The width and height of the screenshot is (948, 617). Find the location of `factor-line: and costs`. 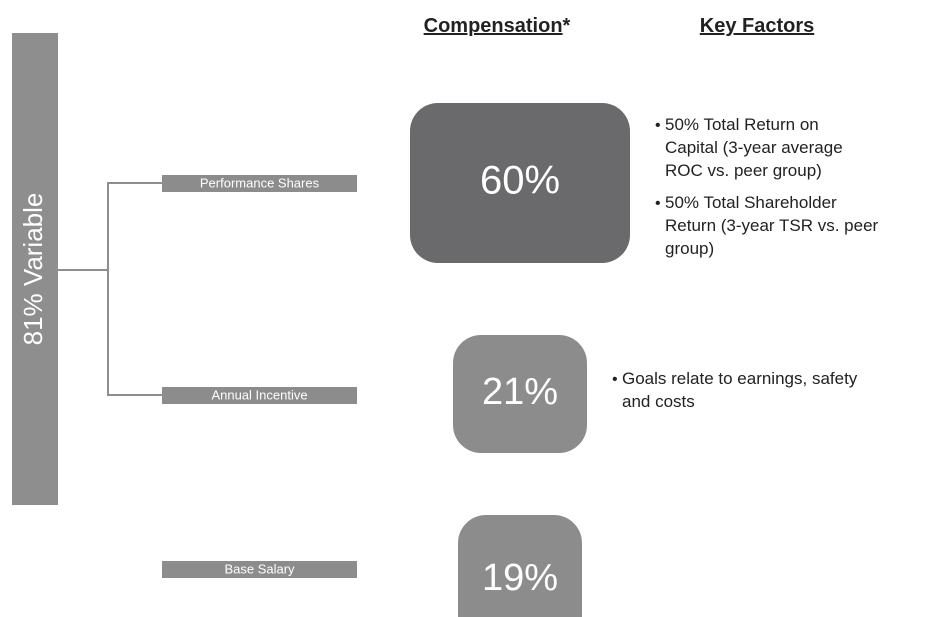

factor-line: and costs is located at coordinates (658, 401).